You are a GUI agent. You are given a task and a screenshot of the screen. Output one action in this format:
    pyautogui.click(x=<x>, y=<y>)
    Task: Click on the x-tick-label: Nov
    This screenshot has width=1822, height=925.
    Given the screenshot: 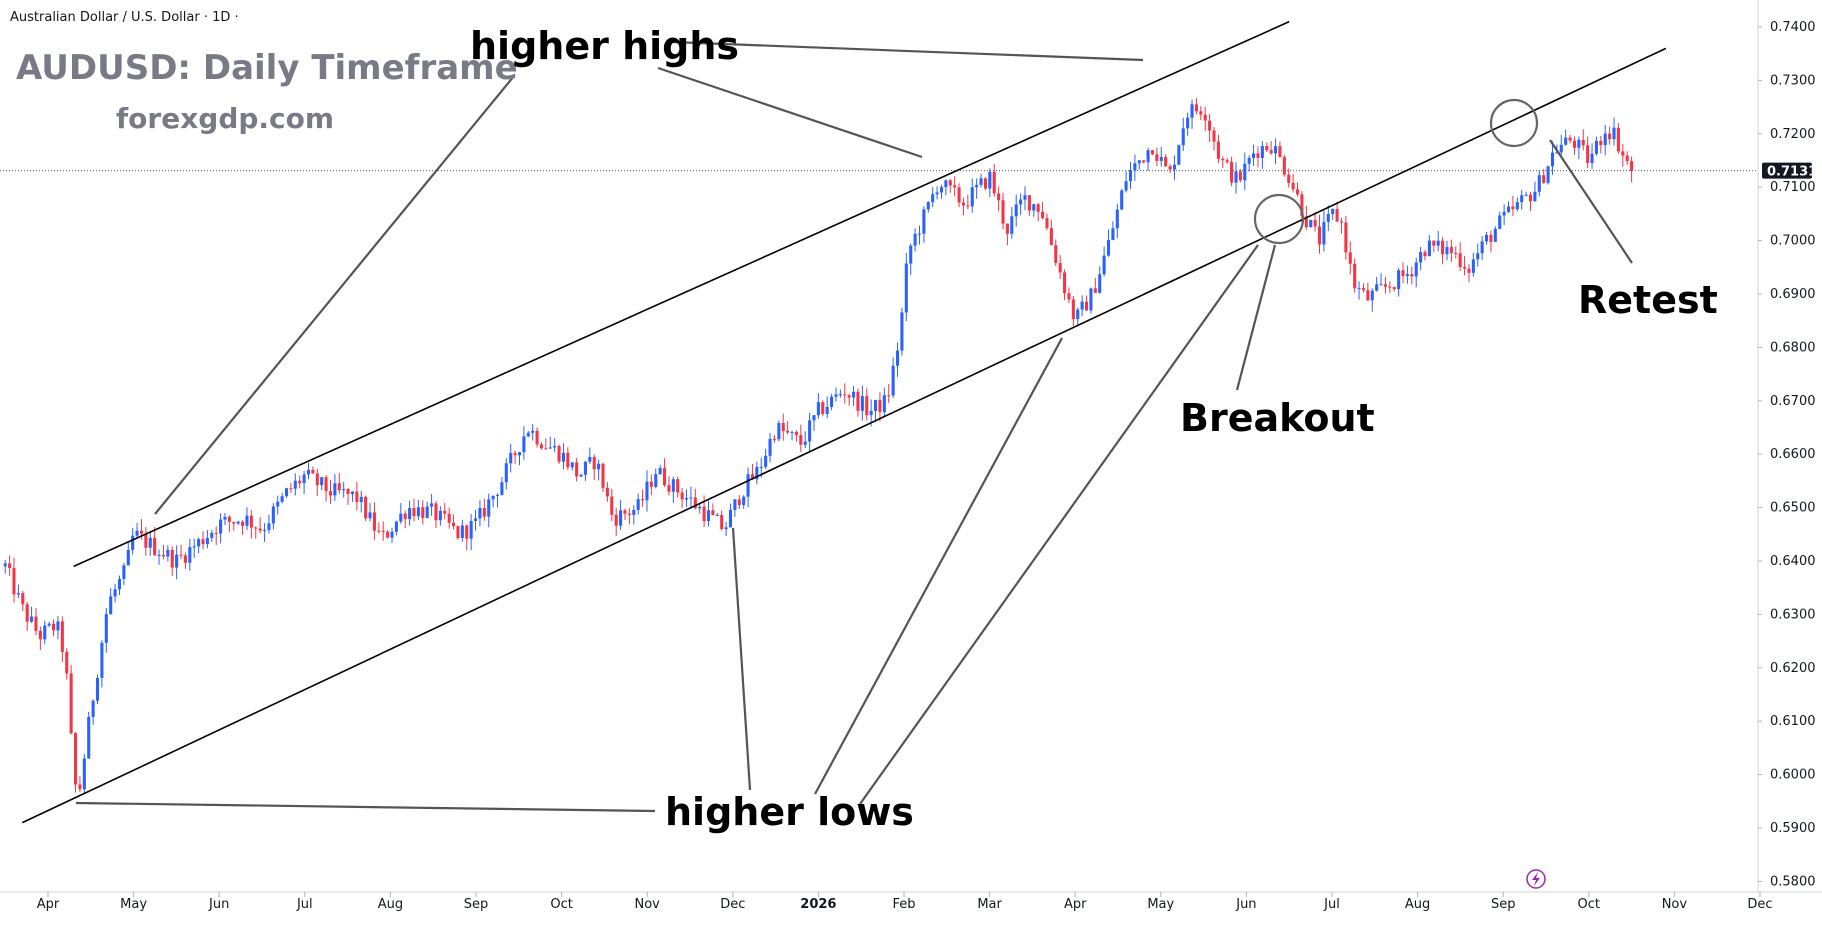 What is the action you would take?
    pyautogui.click(x=1675, y=904)
    